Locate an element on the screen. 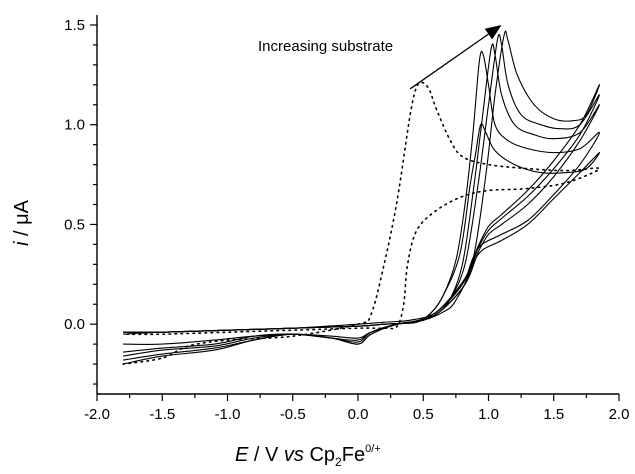  x-ticks: -2.0 -1.5 -1.0 -0.5 0.0 0.5 1.0 1.5 2.0 is located at coordinates (356, 408).